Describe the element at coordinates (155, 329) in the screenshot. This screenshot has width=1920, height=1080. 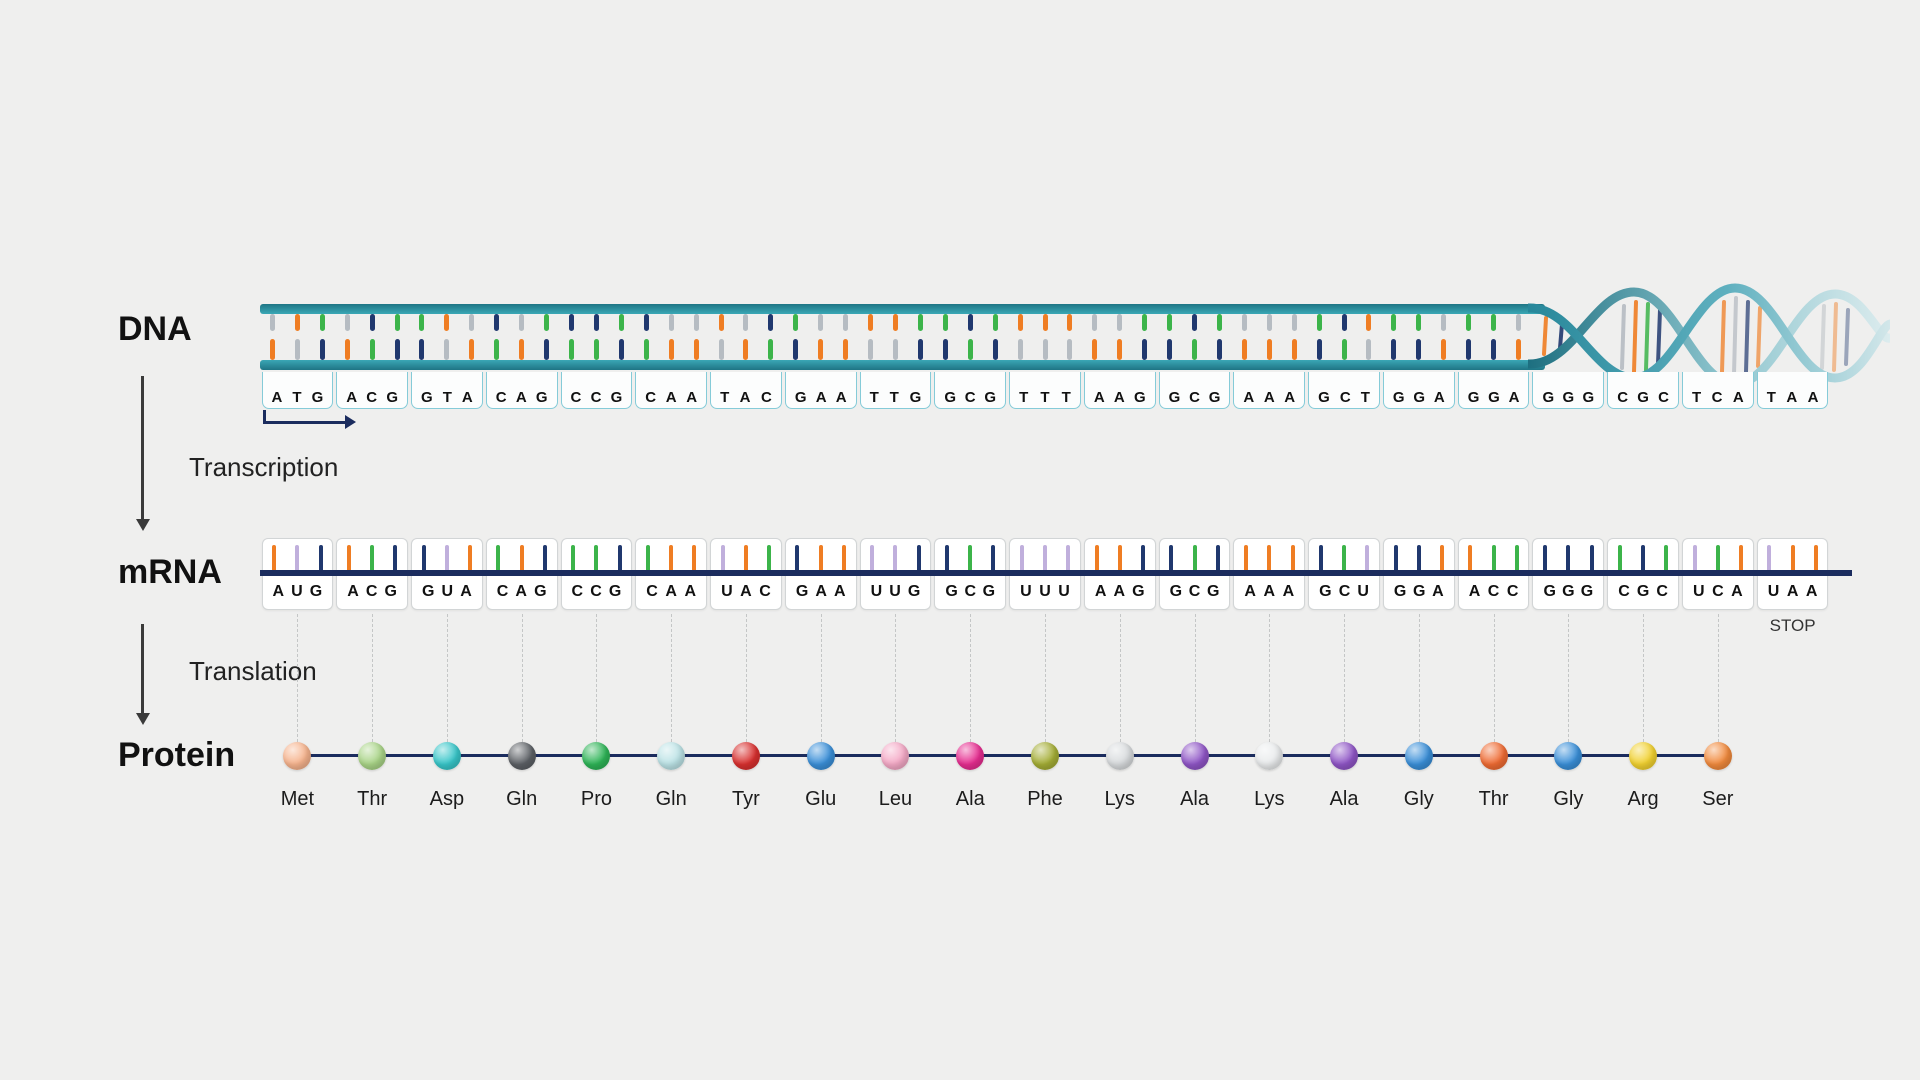
I see `dna-label: DNA` at that location.